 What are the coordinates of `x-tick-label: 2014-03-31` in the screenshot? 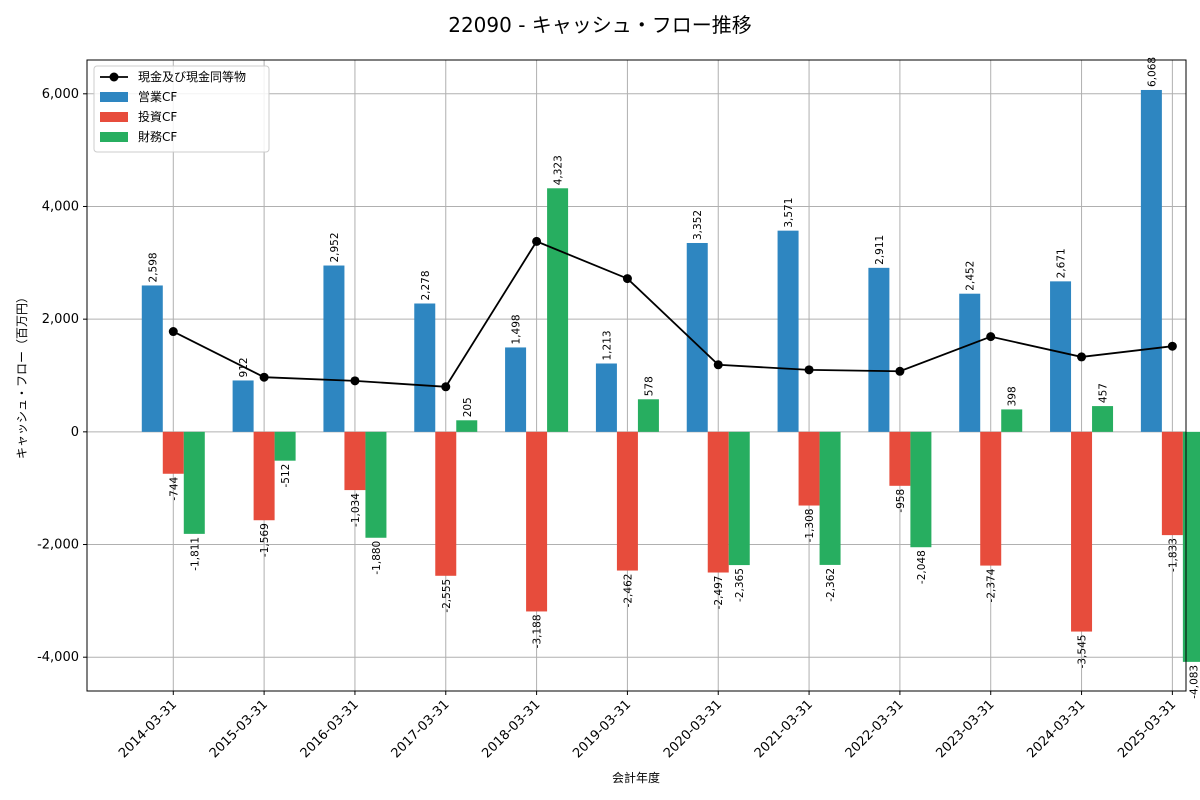 It's located at (148, 729).